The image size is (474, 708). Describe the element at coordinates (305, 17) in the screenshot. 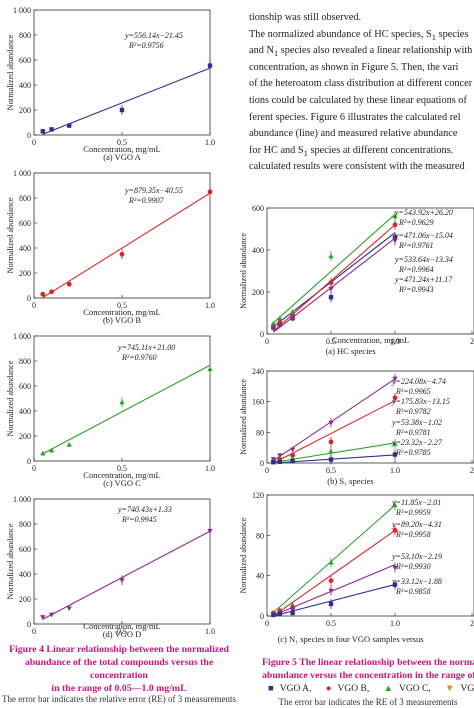

I see `body-text-segment: tionship was still observed.` at that location.